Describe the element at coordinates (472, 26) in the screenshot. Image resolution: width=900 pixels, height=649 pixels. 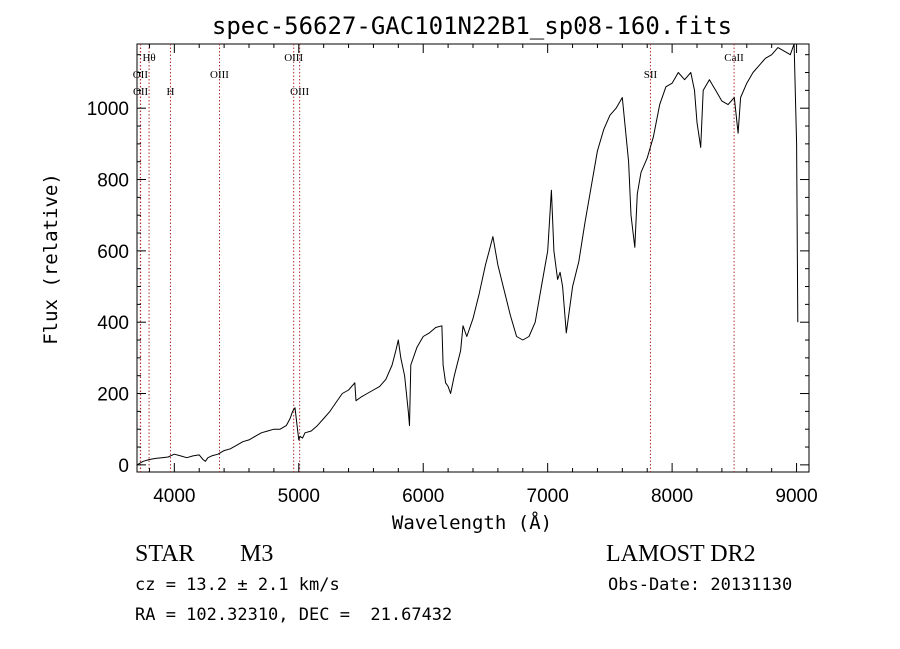
I see `chart-title: spec-56627-GAC101N22B1_sp08-160.fits` at that location.